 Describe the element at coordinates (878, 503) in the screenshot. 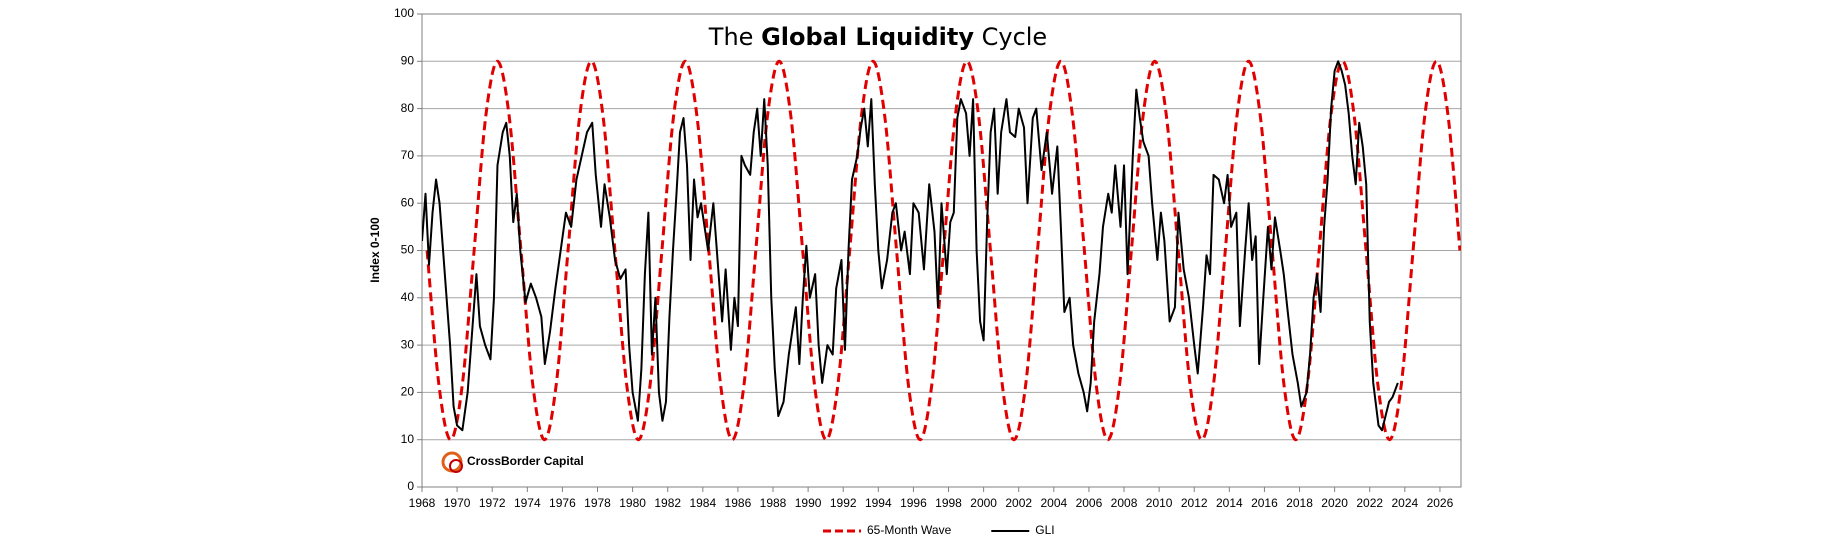

I see `x-tick-label: 1994` at that location.